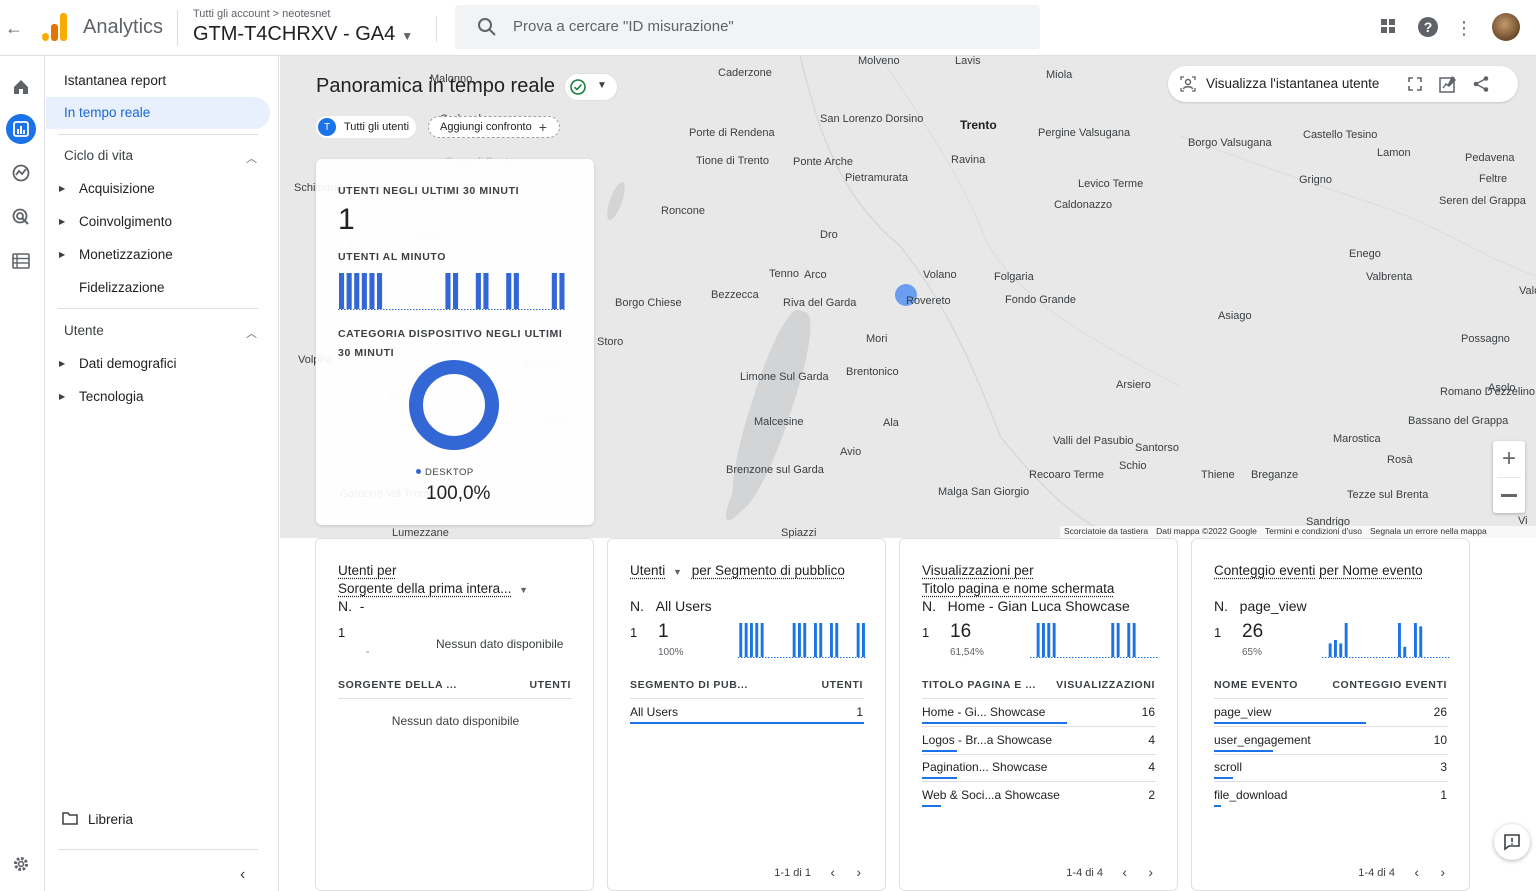 This screenshot has height=891, width=1536. Describe the element at coordinates (1265, 570) in the screenshot. I see `metric-label: Conteggio eventi` at that location.